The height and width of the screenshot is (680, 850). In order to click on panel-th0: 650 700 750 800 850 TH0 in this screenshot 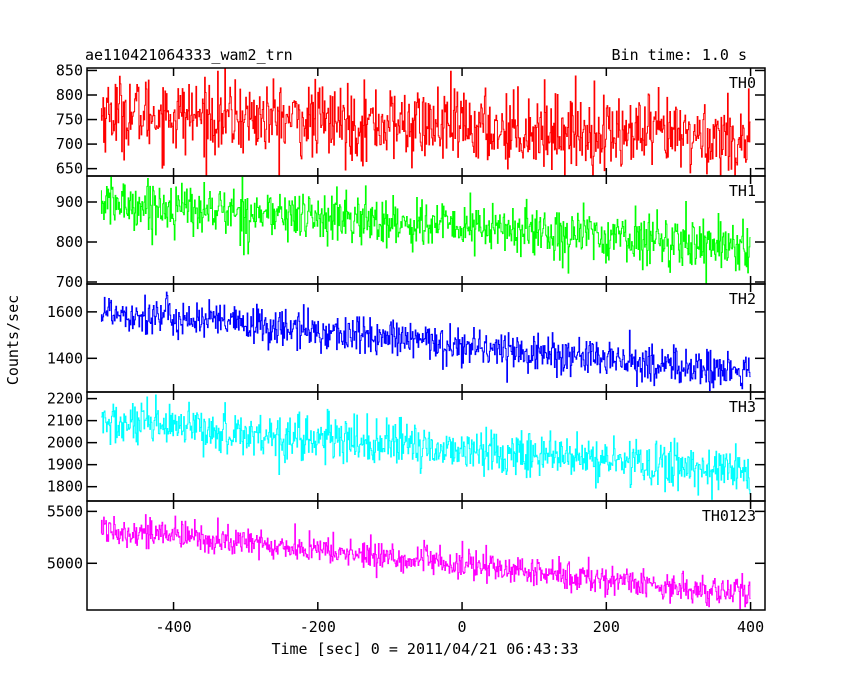, I will do `click(411, 119)`.